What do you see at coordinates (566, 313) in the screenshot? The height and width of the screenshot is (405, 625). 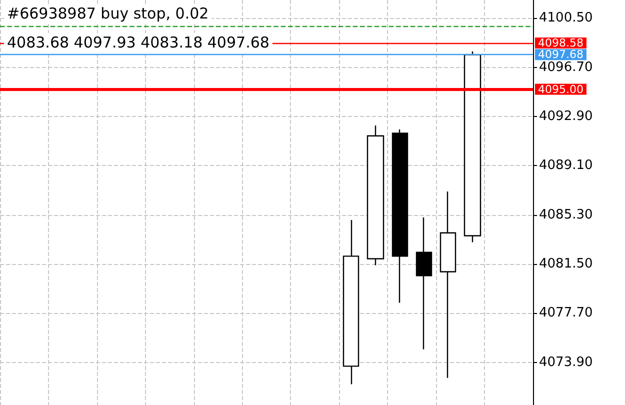 I see `y-tick-label: 4077.70` at bounding box center [566, 313].